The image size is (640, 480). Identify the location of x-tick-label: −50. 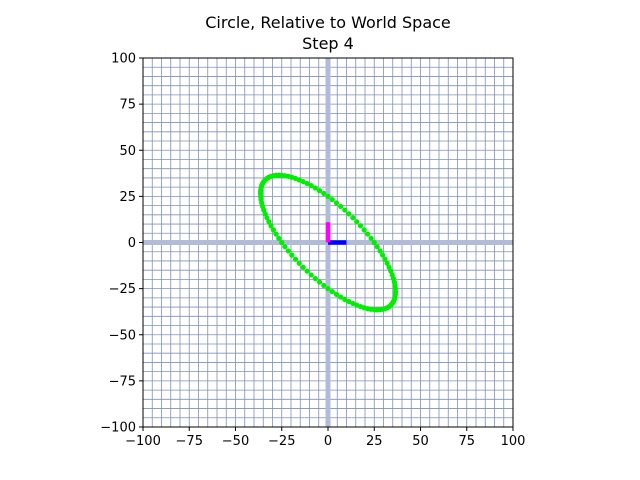
(235, 441).